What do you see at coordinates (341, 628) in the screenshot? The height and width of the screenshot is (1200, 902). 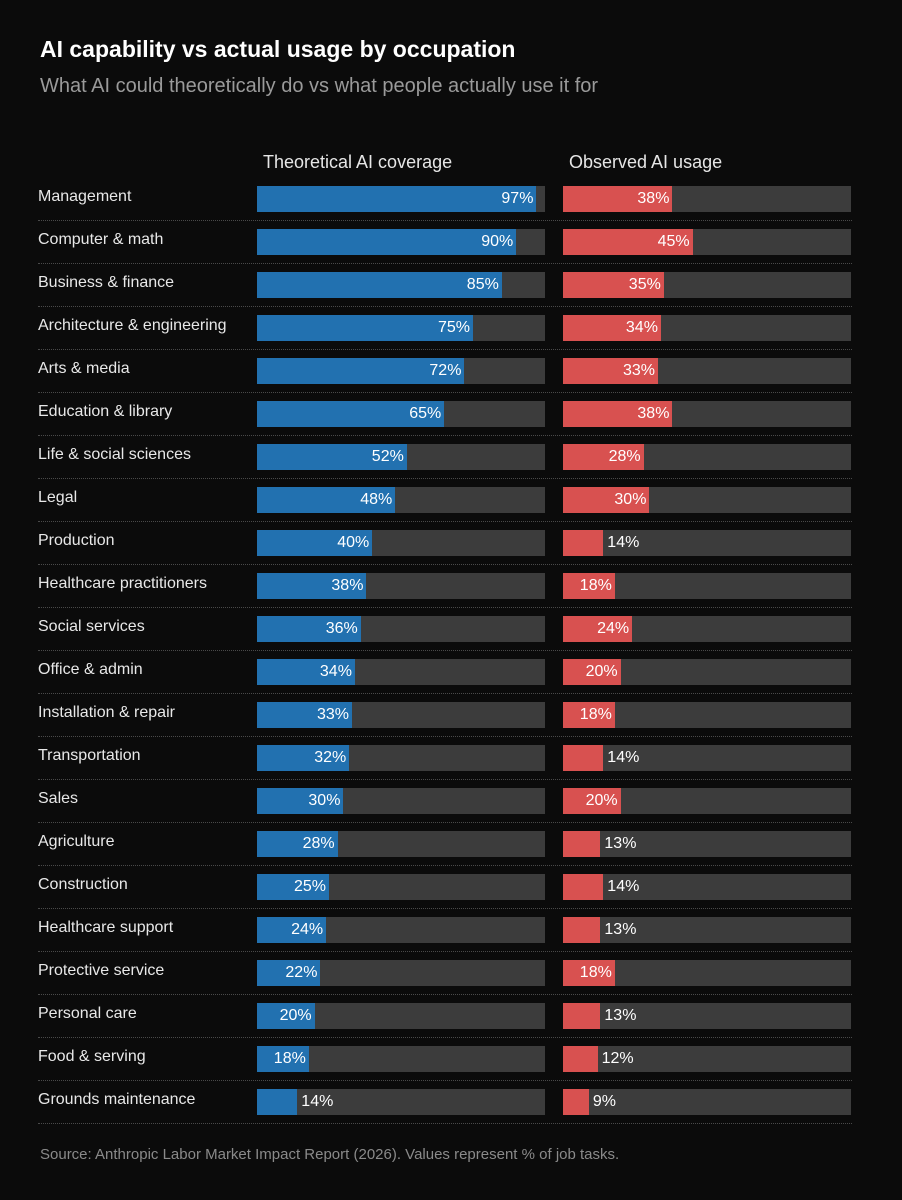 I see `data-label-theoretical: 36%` at bounding box center [341, 628].